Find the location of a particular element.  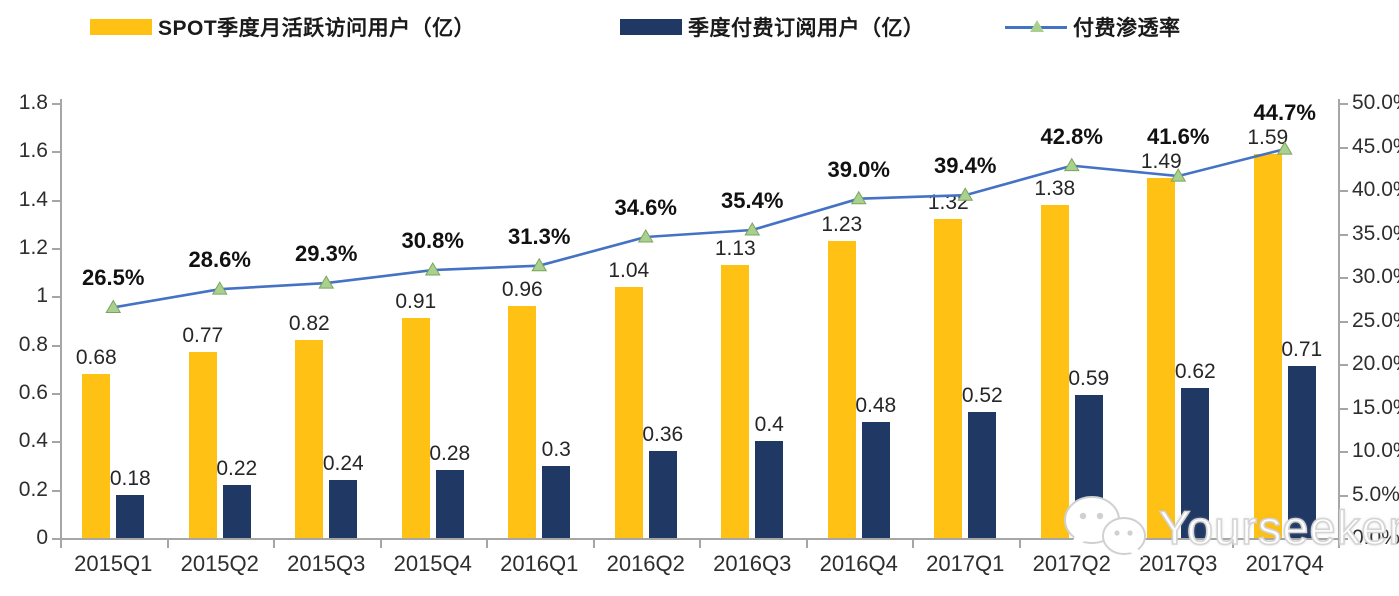

bar-subs-2016Q1 is located at coordinates (556, 501).